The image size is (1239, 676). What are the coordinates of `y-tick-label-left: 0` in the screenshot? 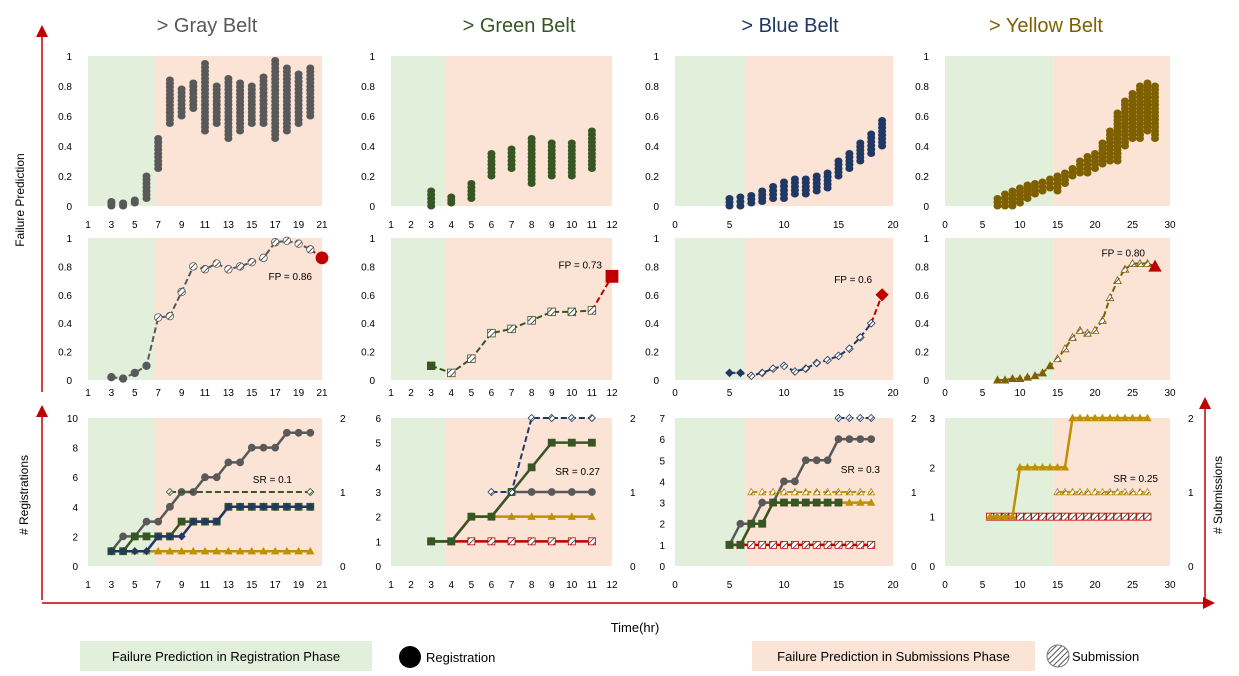 It's located at (662, 567).